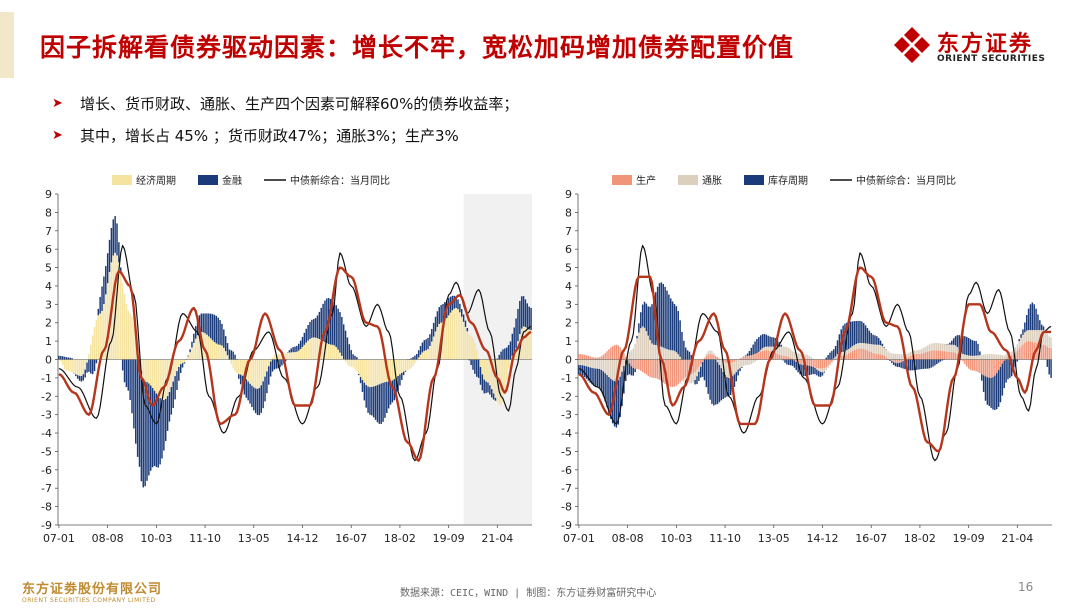 The width and height of the screenshot is (1080, 608). I want to click on x-tick-label: 11-10, so click(725, 538).